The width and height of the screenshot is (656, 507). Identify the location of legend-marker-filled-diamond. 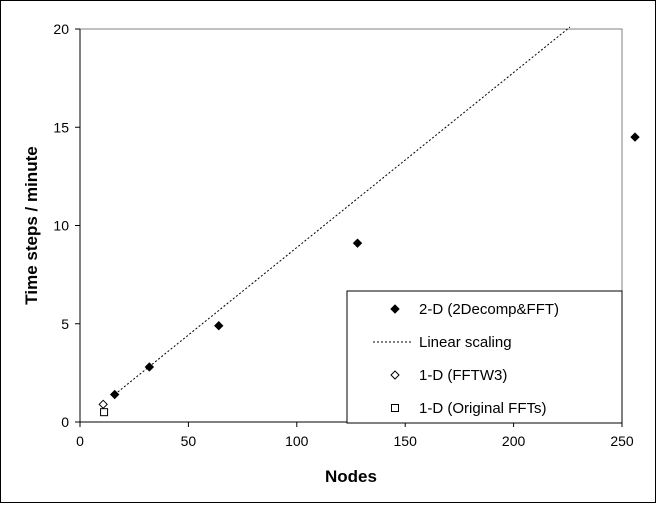
(395, 309).